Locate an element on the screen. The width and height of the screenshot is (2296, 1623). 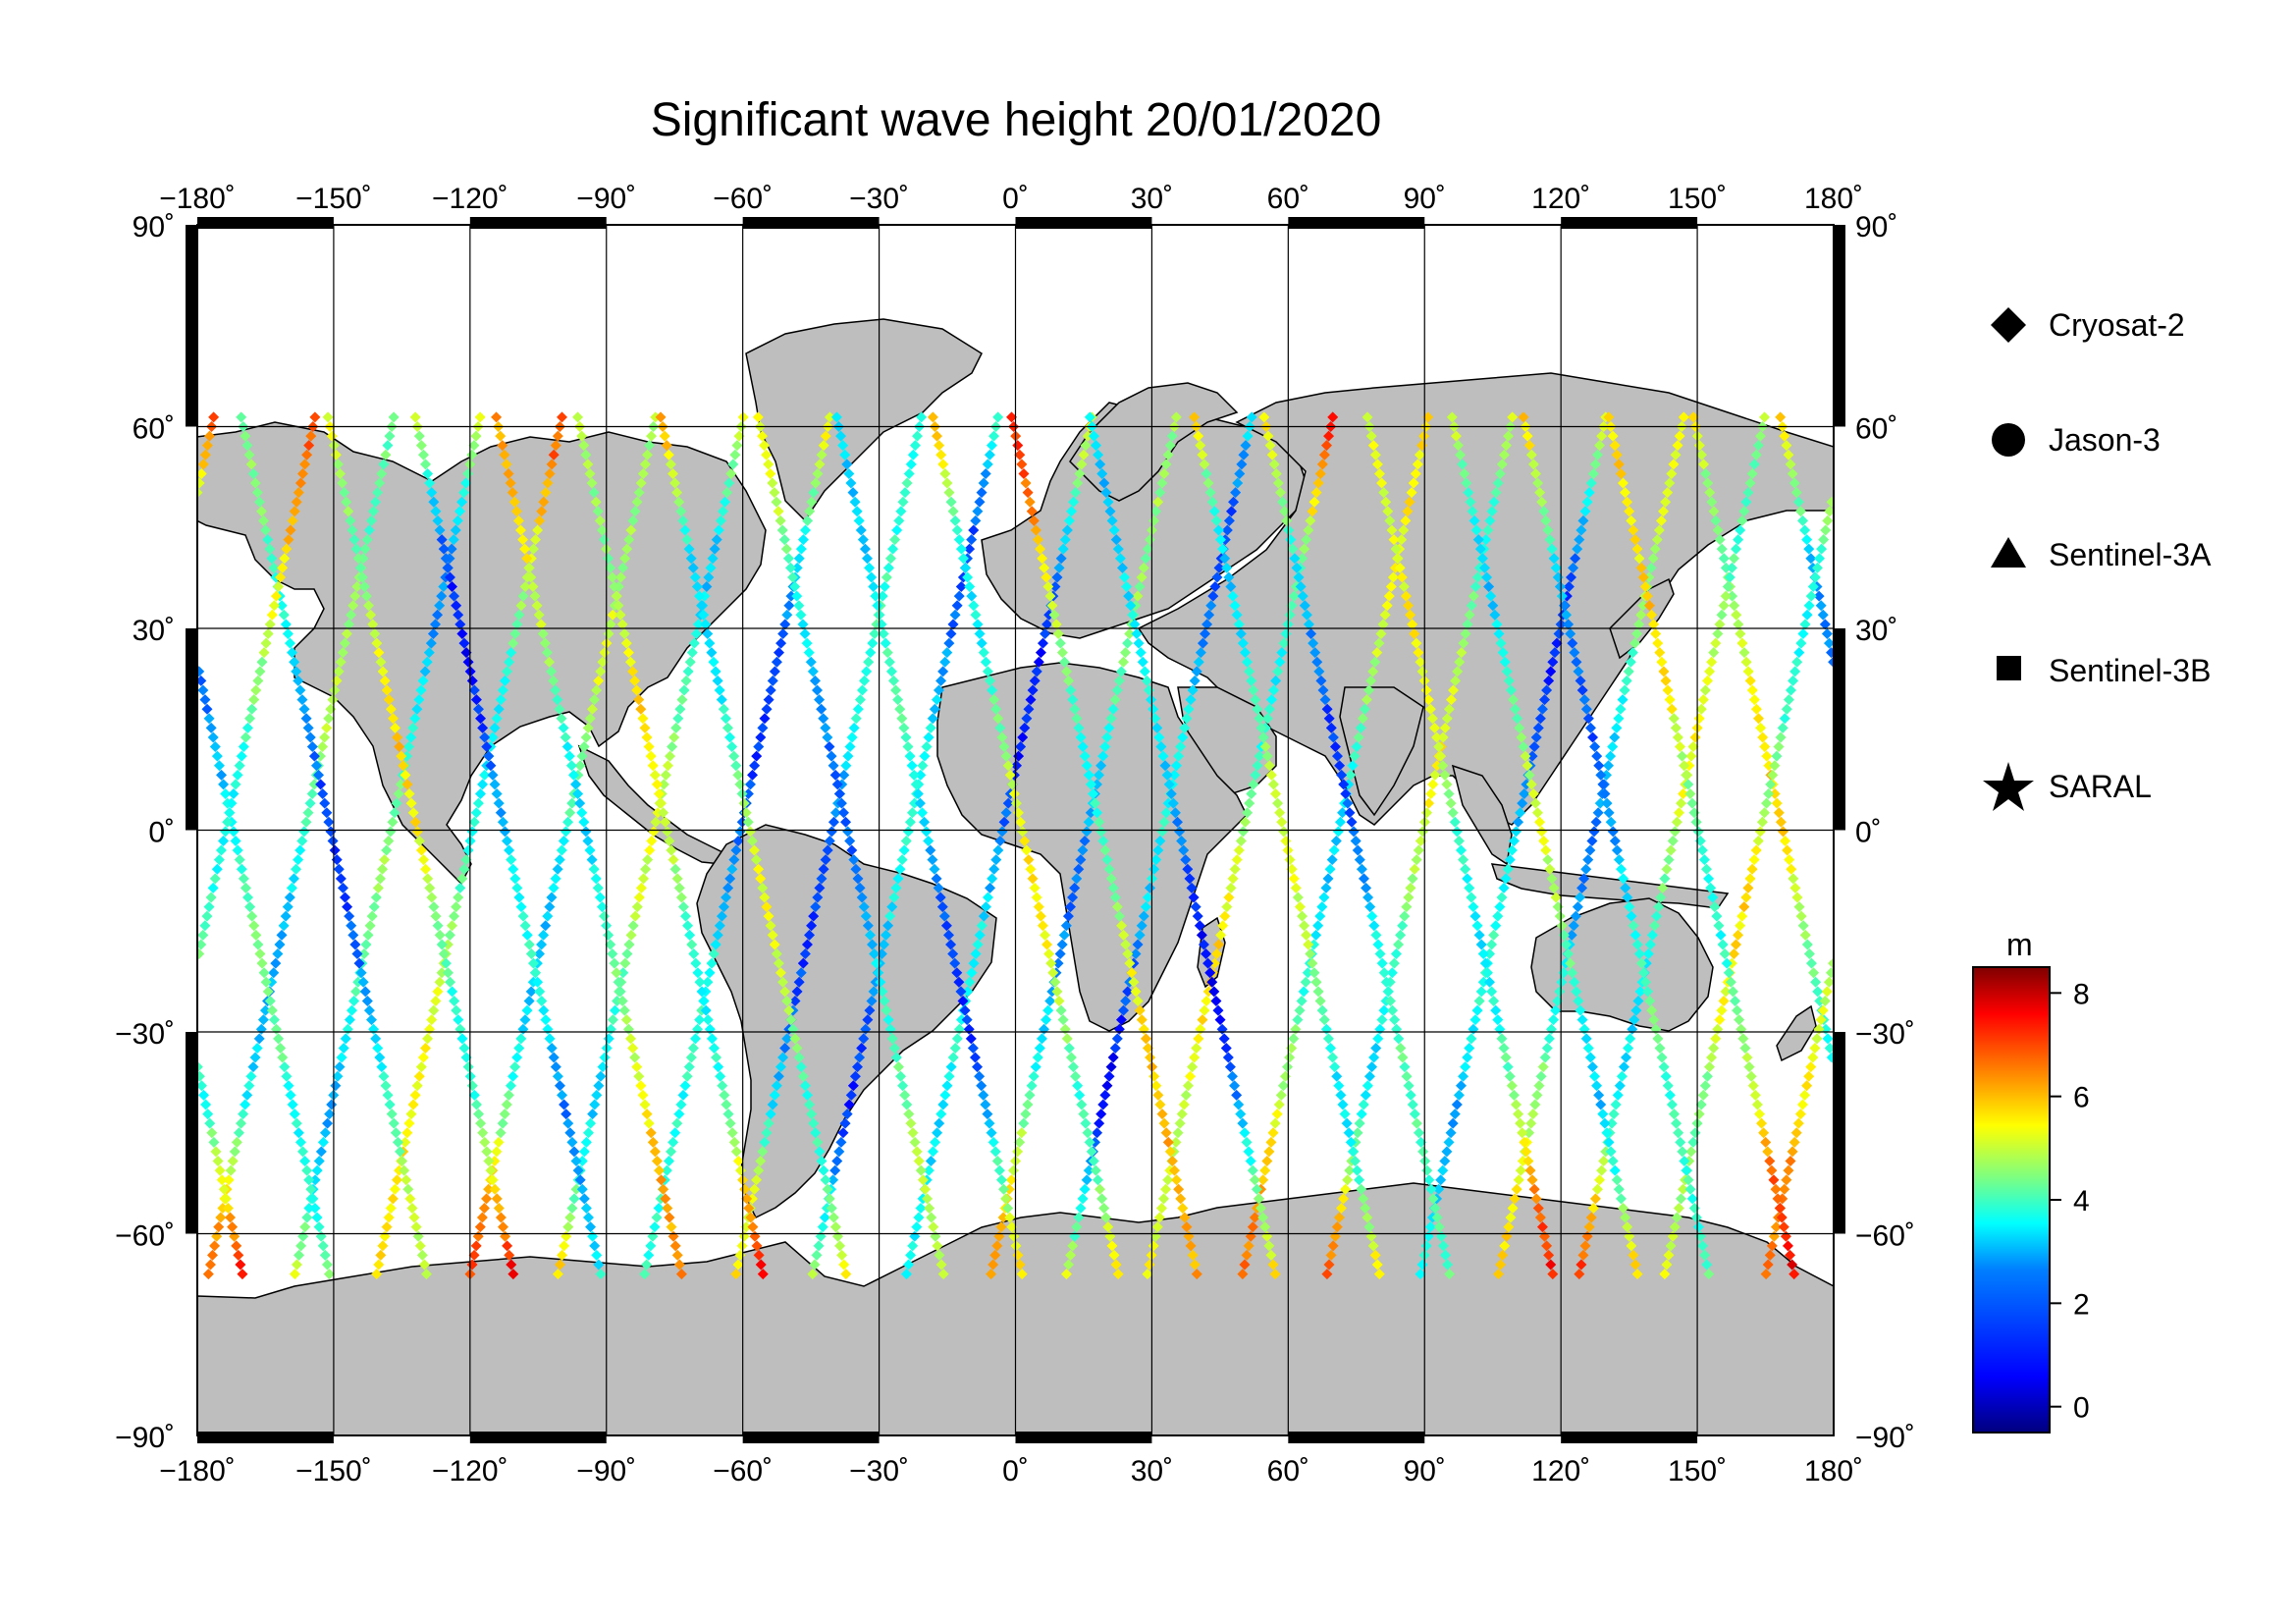
lat-tick-label: 60˚ is located at coordinates (154, 430).